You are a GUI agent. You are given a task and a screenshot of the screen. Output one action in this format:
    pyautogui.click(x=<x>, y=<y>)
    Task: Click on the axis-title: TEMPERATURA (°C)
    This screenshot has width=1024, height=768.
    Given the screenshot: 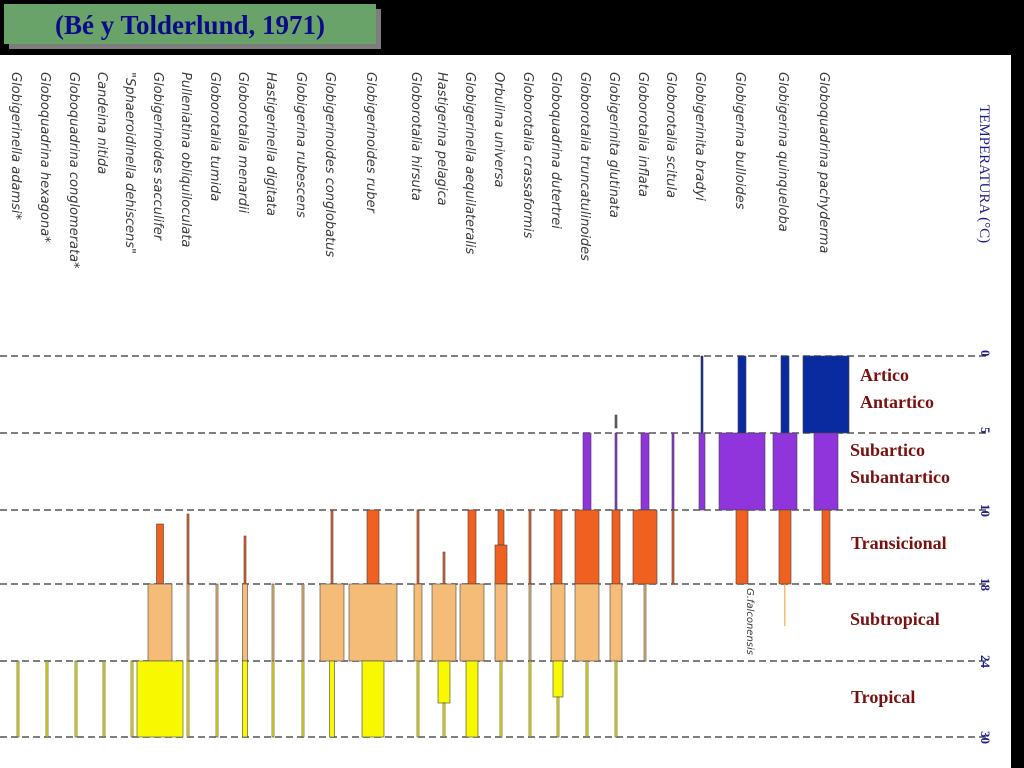 What is the action you would take?
    pyautogui.click(x=984, y=174)
    